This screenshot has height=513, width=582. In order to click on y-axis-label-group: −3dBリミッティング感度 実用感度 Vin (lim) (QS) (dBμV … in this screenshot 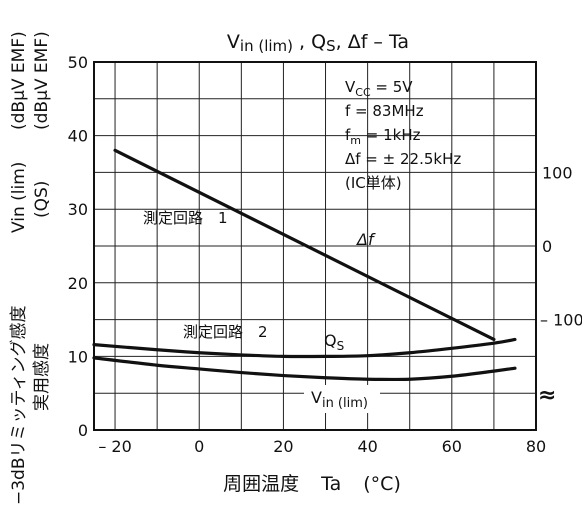, I will do `click(30, 268)`.